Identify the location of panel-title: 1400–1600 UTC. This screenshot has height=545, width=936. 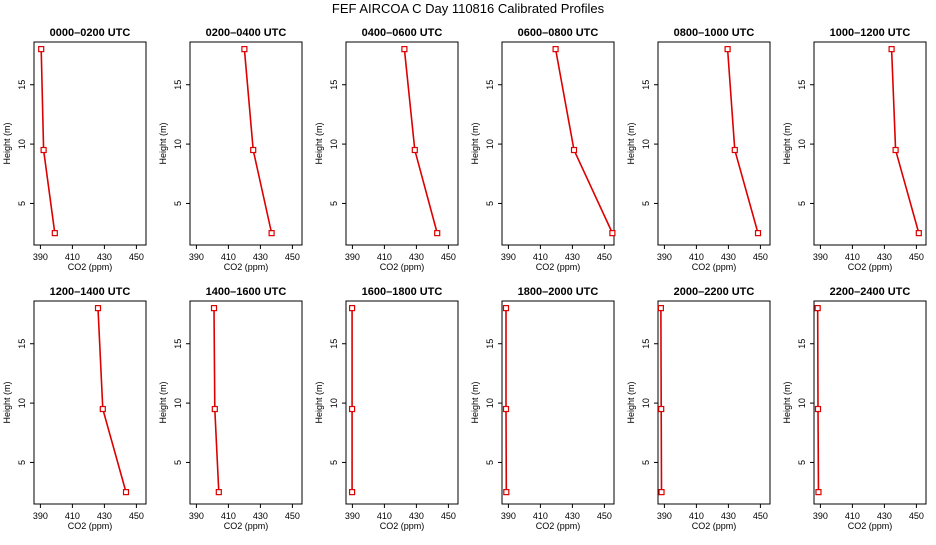
(246, 292).